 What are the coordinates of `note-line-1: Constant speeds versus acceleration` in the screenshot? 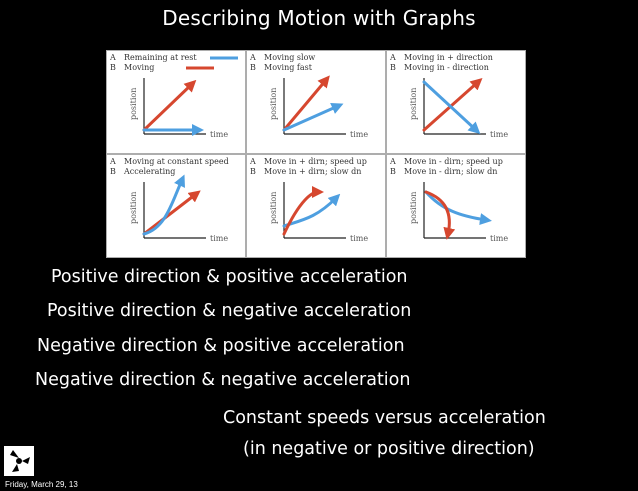 It's located at (384, 418).